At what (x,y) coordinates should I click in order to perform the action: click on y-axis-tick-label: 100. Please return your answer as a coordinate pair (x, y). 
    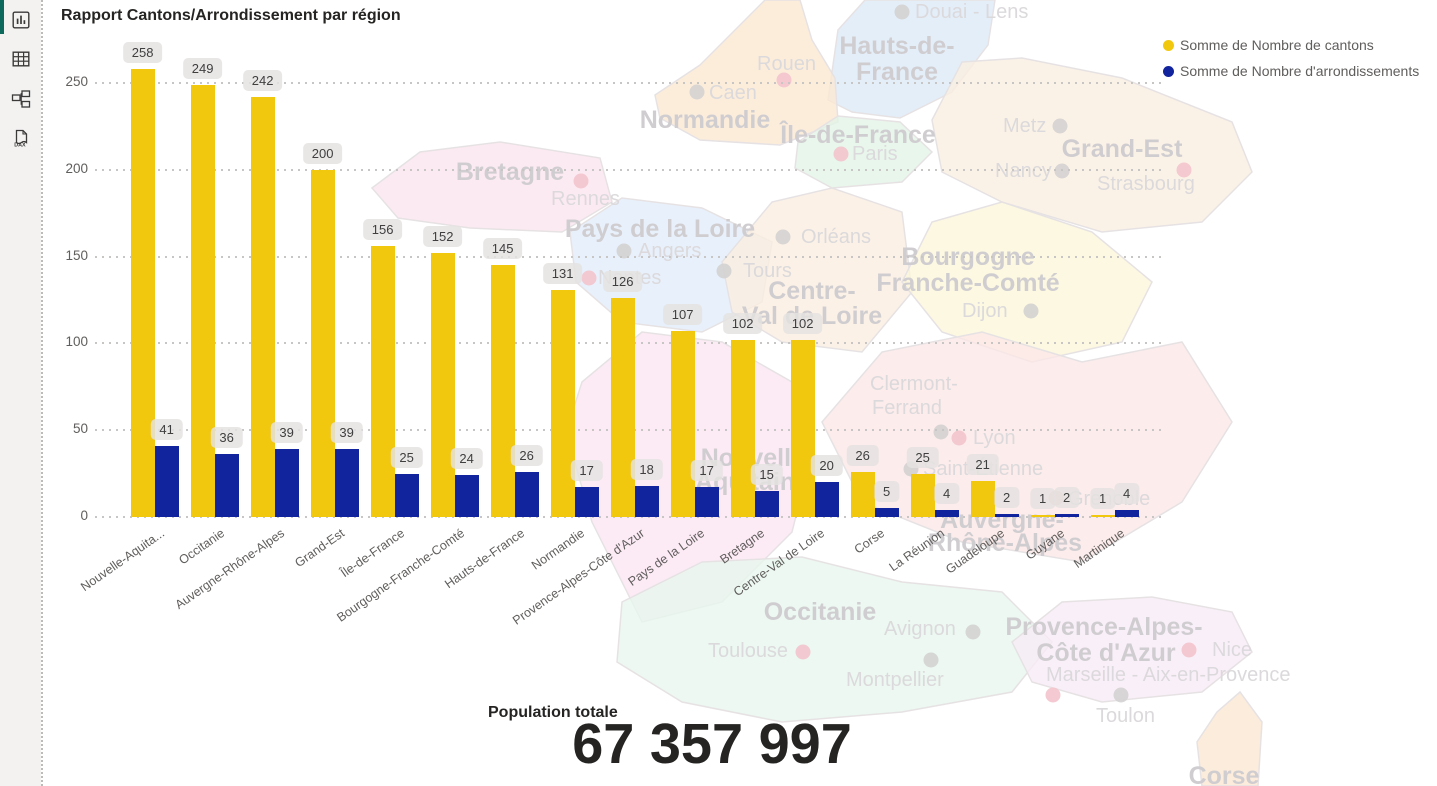
    Looking at the image, I should click on (76, 342).